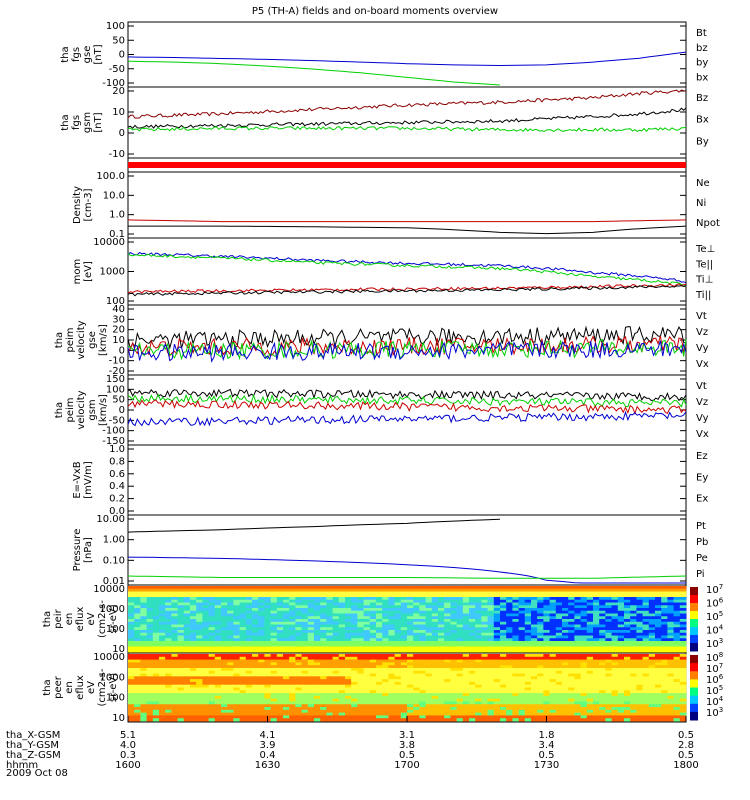  Describe the element at coordinates (407, 745) in the screenshot. I see `x-tick-label: 3.8` at that location.